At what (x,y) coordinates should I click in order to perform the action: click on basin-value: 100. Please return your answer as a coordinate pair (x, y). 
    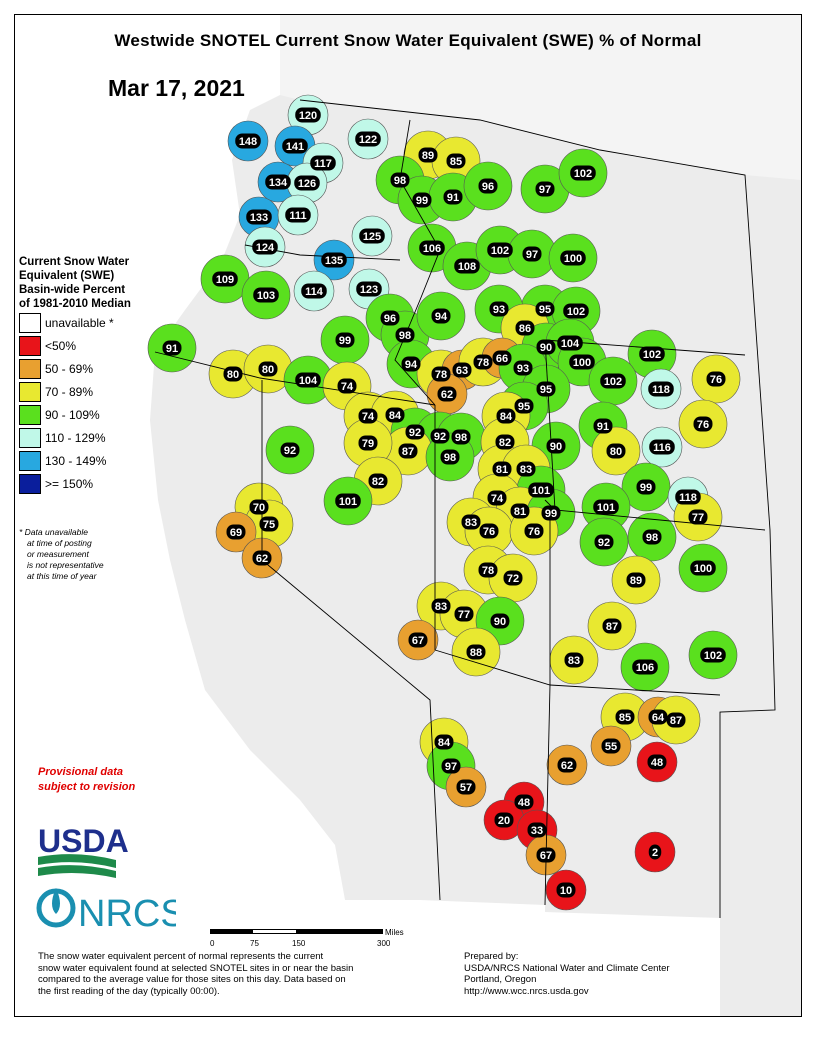
    Looking at the image, I should click on (582, 363).